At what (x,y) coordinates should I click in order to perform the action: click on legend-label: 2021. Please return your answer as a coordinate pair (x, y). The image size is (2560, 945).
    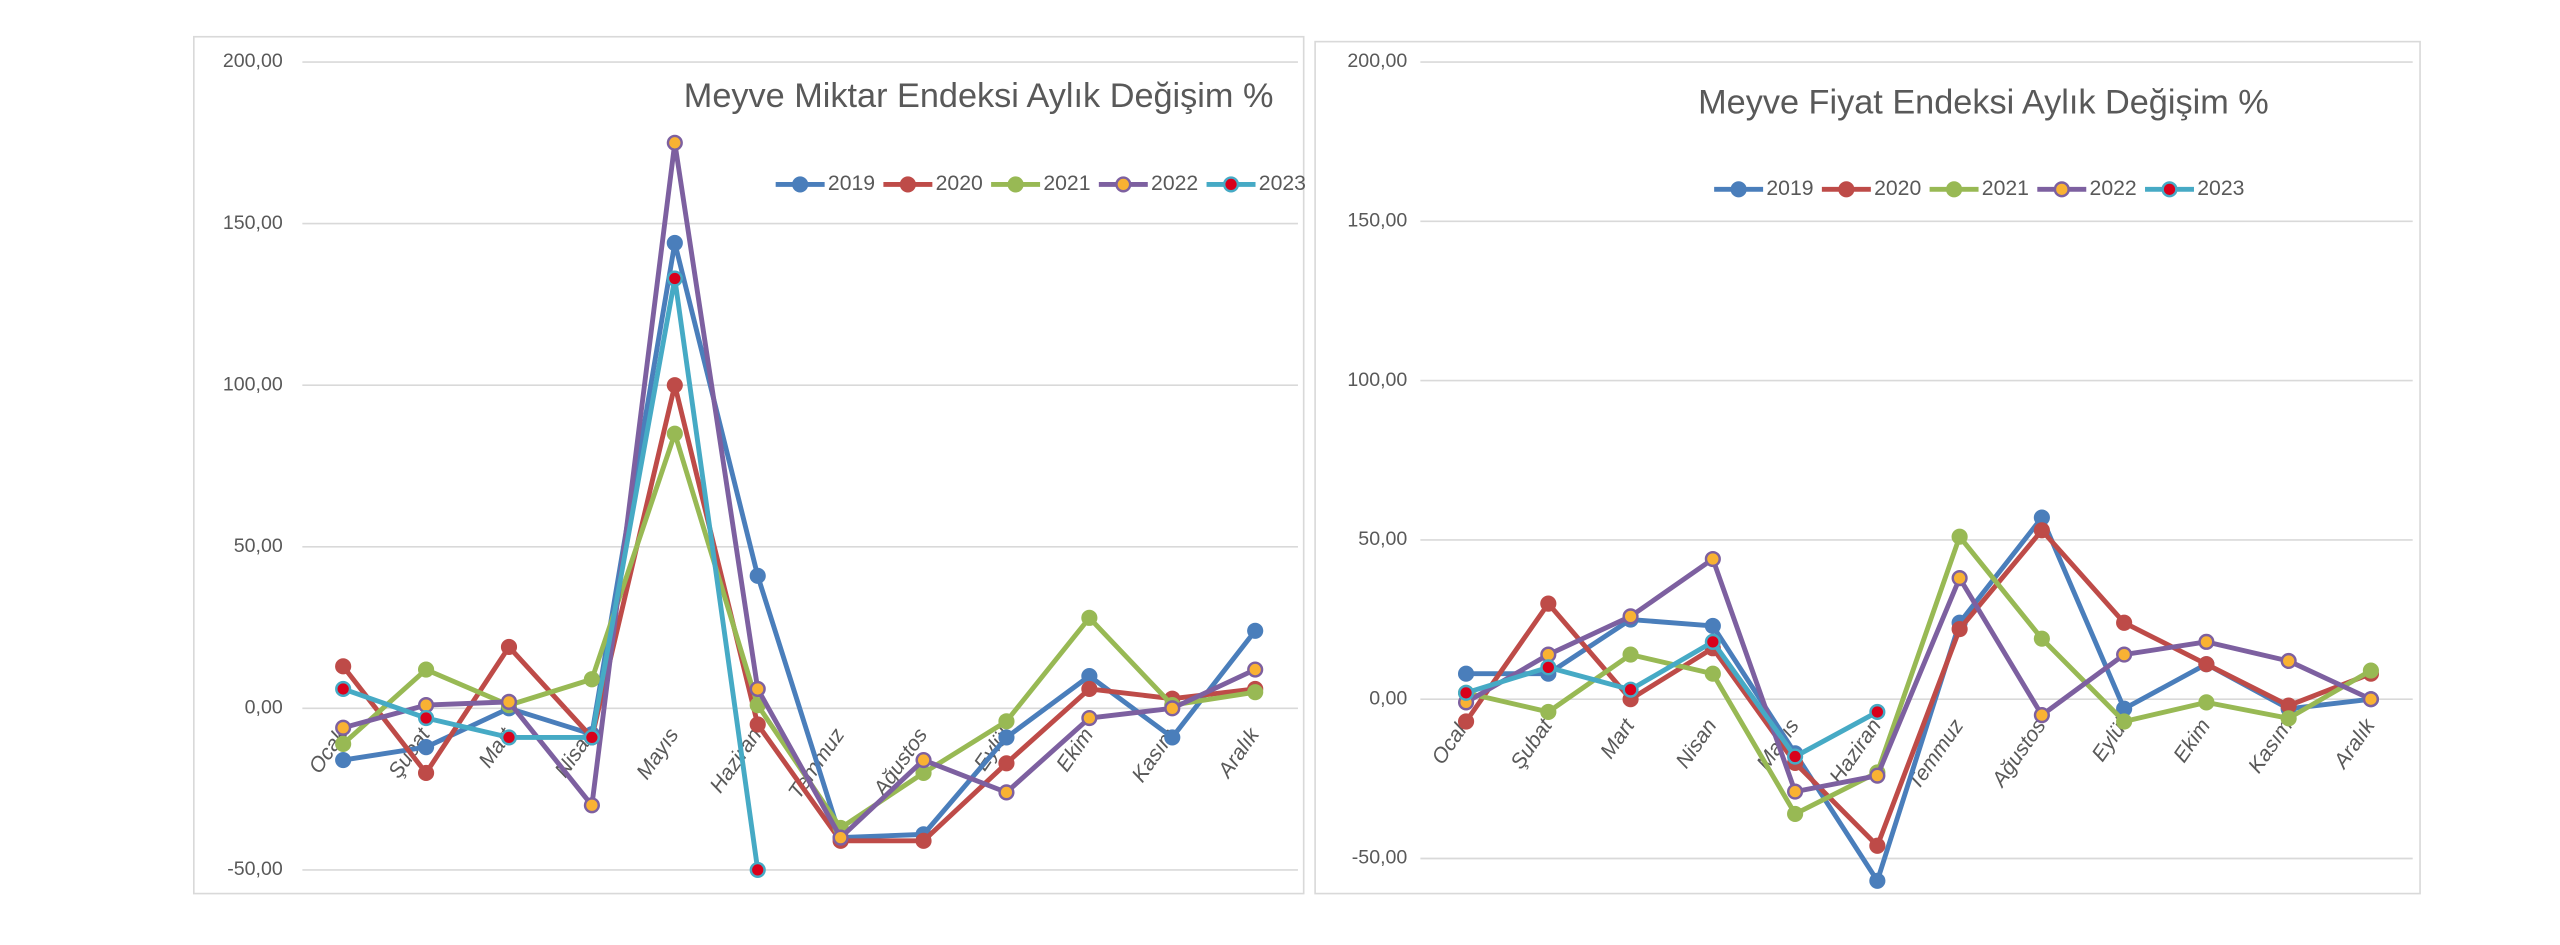
    Looking at the image, I should click on (1066, 183).